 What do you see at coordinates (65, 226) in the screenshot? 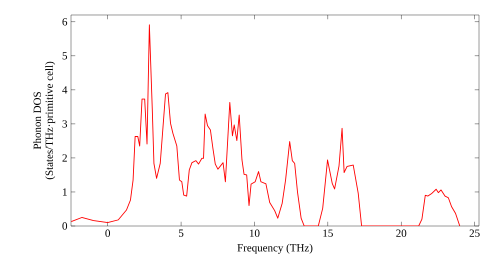
I see `y-tick-label: 0` at bounding box center [65, 226].